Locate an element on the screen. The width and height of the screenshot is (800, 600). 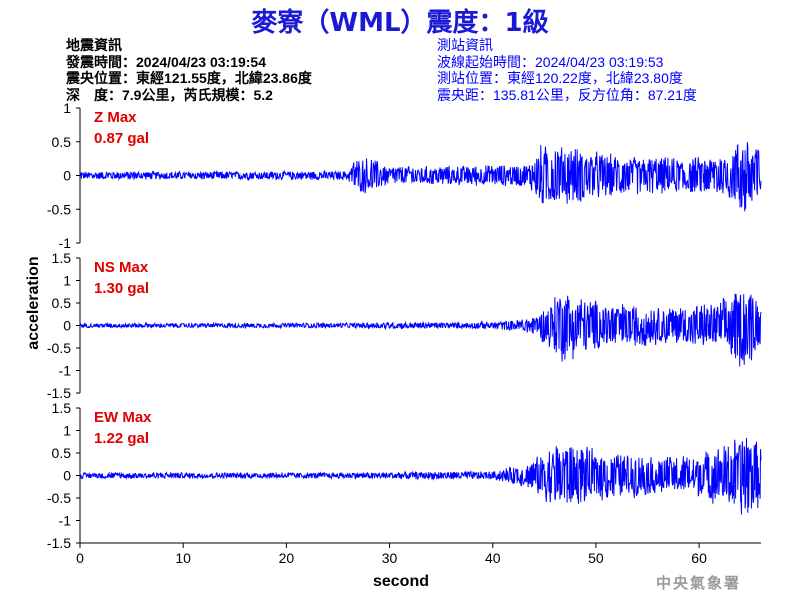
x-tick-label: 30 is located at coordinates (390, 558).